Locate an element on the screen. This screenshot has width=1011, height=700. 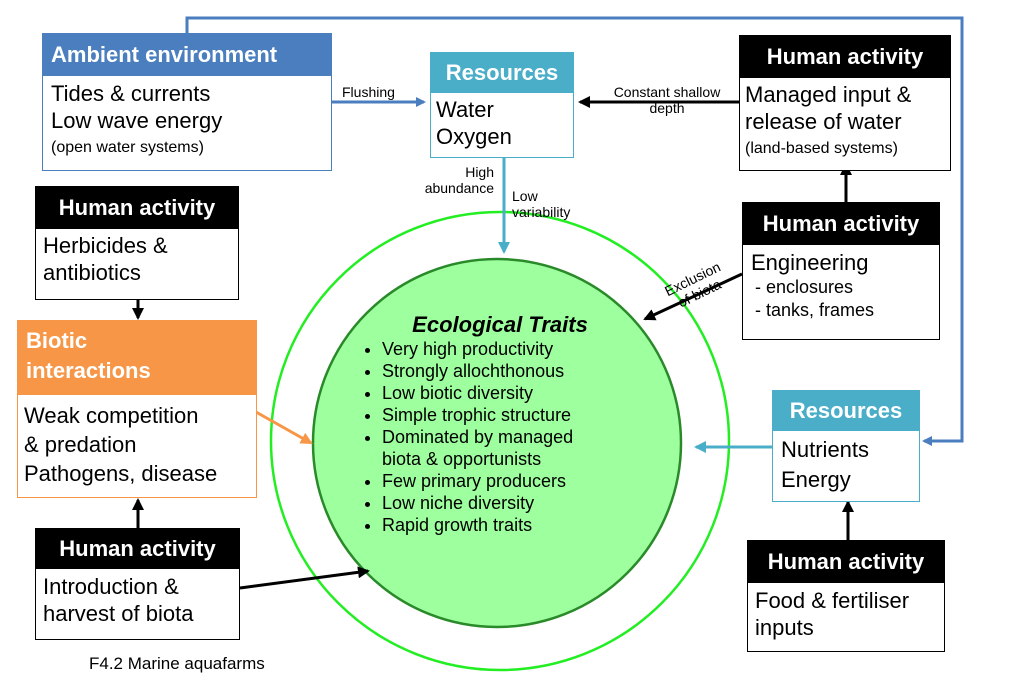
resources-nutrients-body: Nutrients Energy is located at coordinates (846, 465).